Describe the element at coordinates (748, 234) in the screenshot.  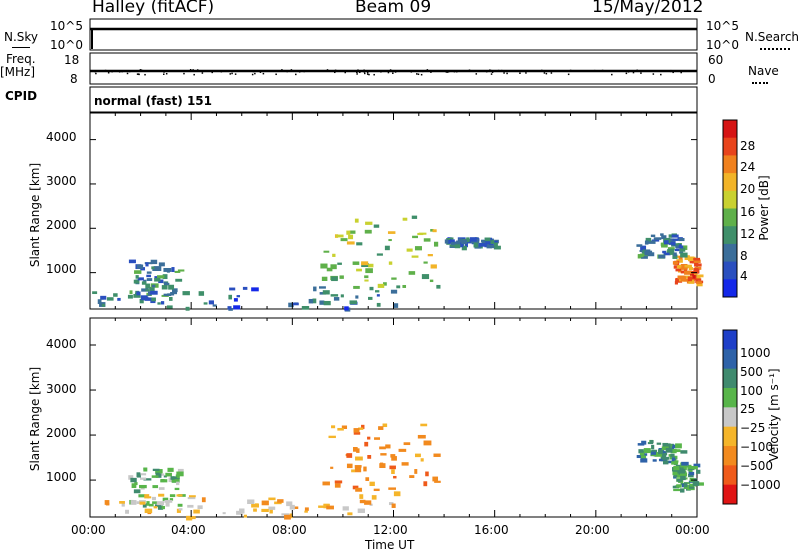
I see `power-cbar-tick-12: 12` at that location.